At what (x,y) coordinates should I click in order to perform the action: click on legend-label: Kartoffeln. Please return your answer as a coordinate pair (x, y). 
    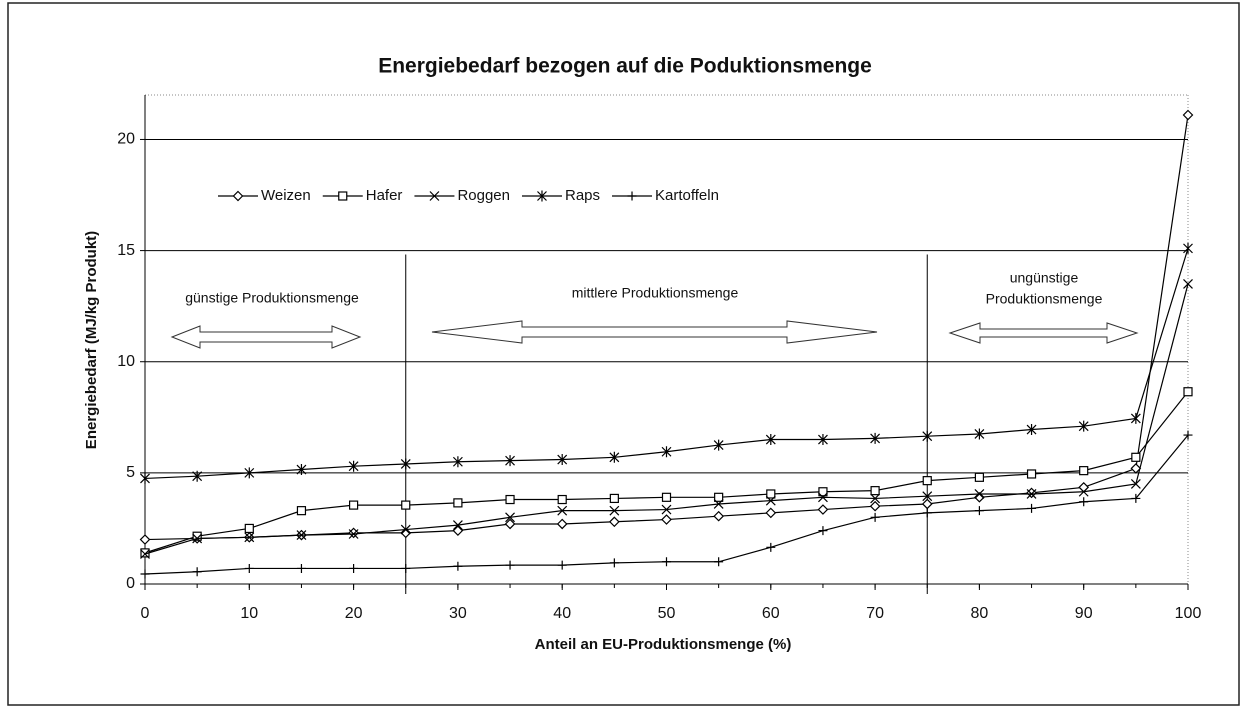
    Looking at the image, I should click on (687, 195).